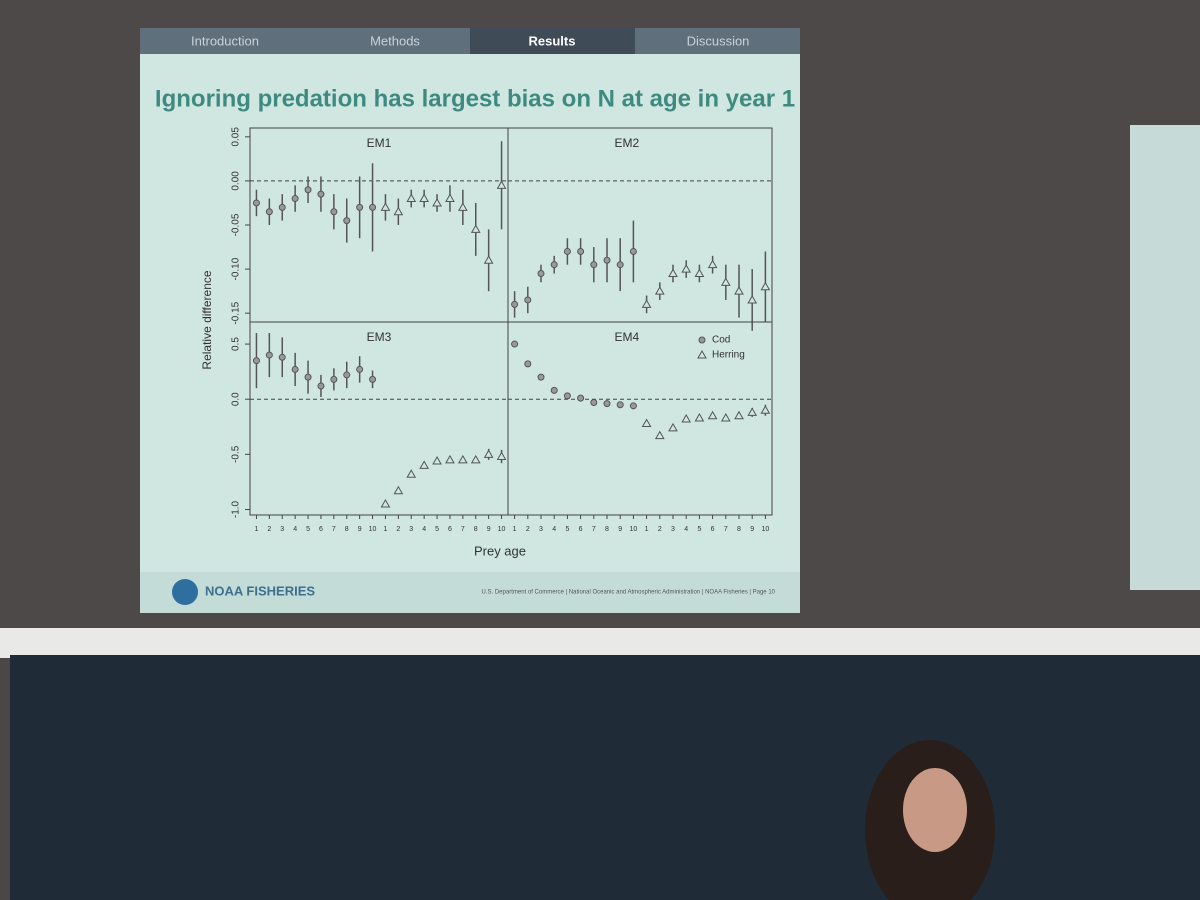 The width and height of the screenshot is (1200, 900). I want to click on y-tick-label: -0.5, so click(236, 454).